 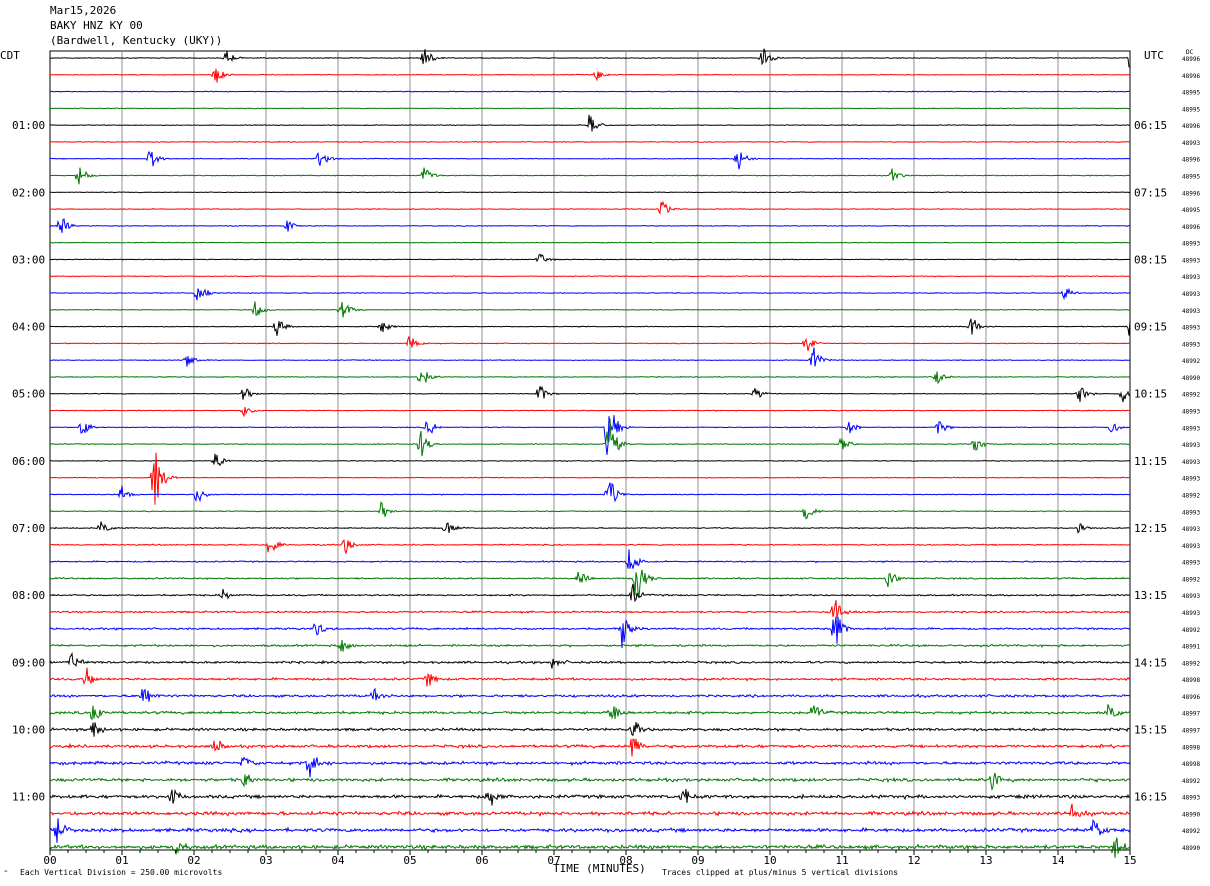 I want to click on x-tick-label: 00, so click(x=49, y=860).